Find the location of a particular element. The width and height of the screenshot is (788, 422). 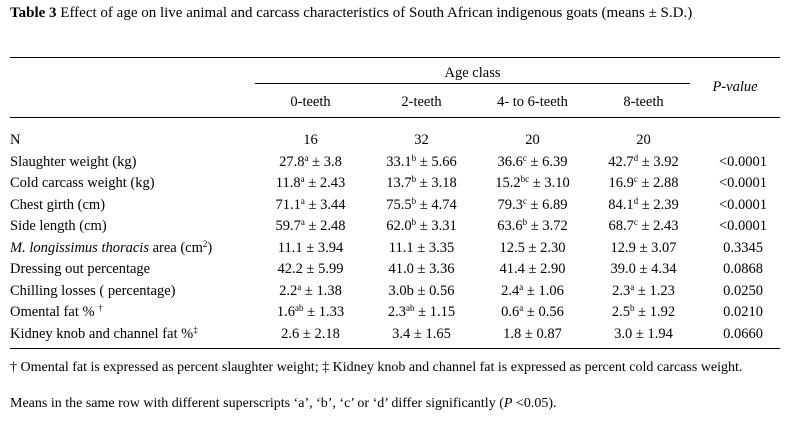

cell-value: 11.1 ± 3.94 is located at coordinates (310, 247).